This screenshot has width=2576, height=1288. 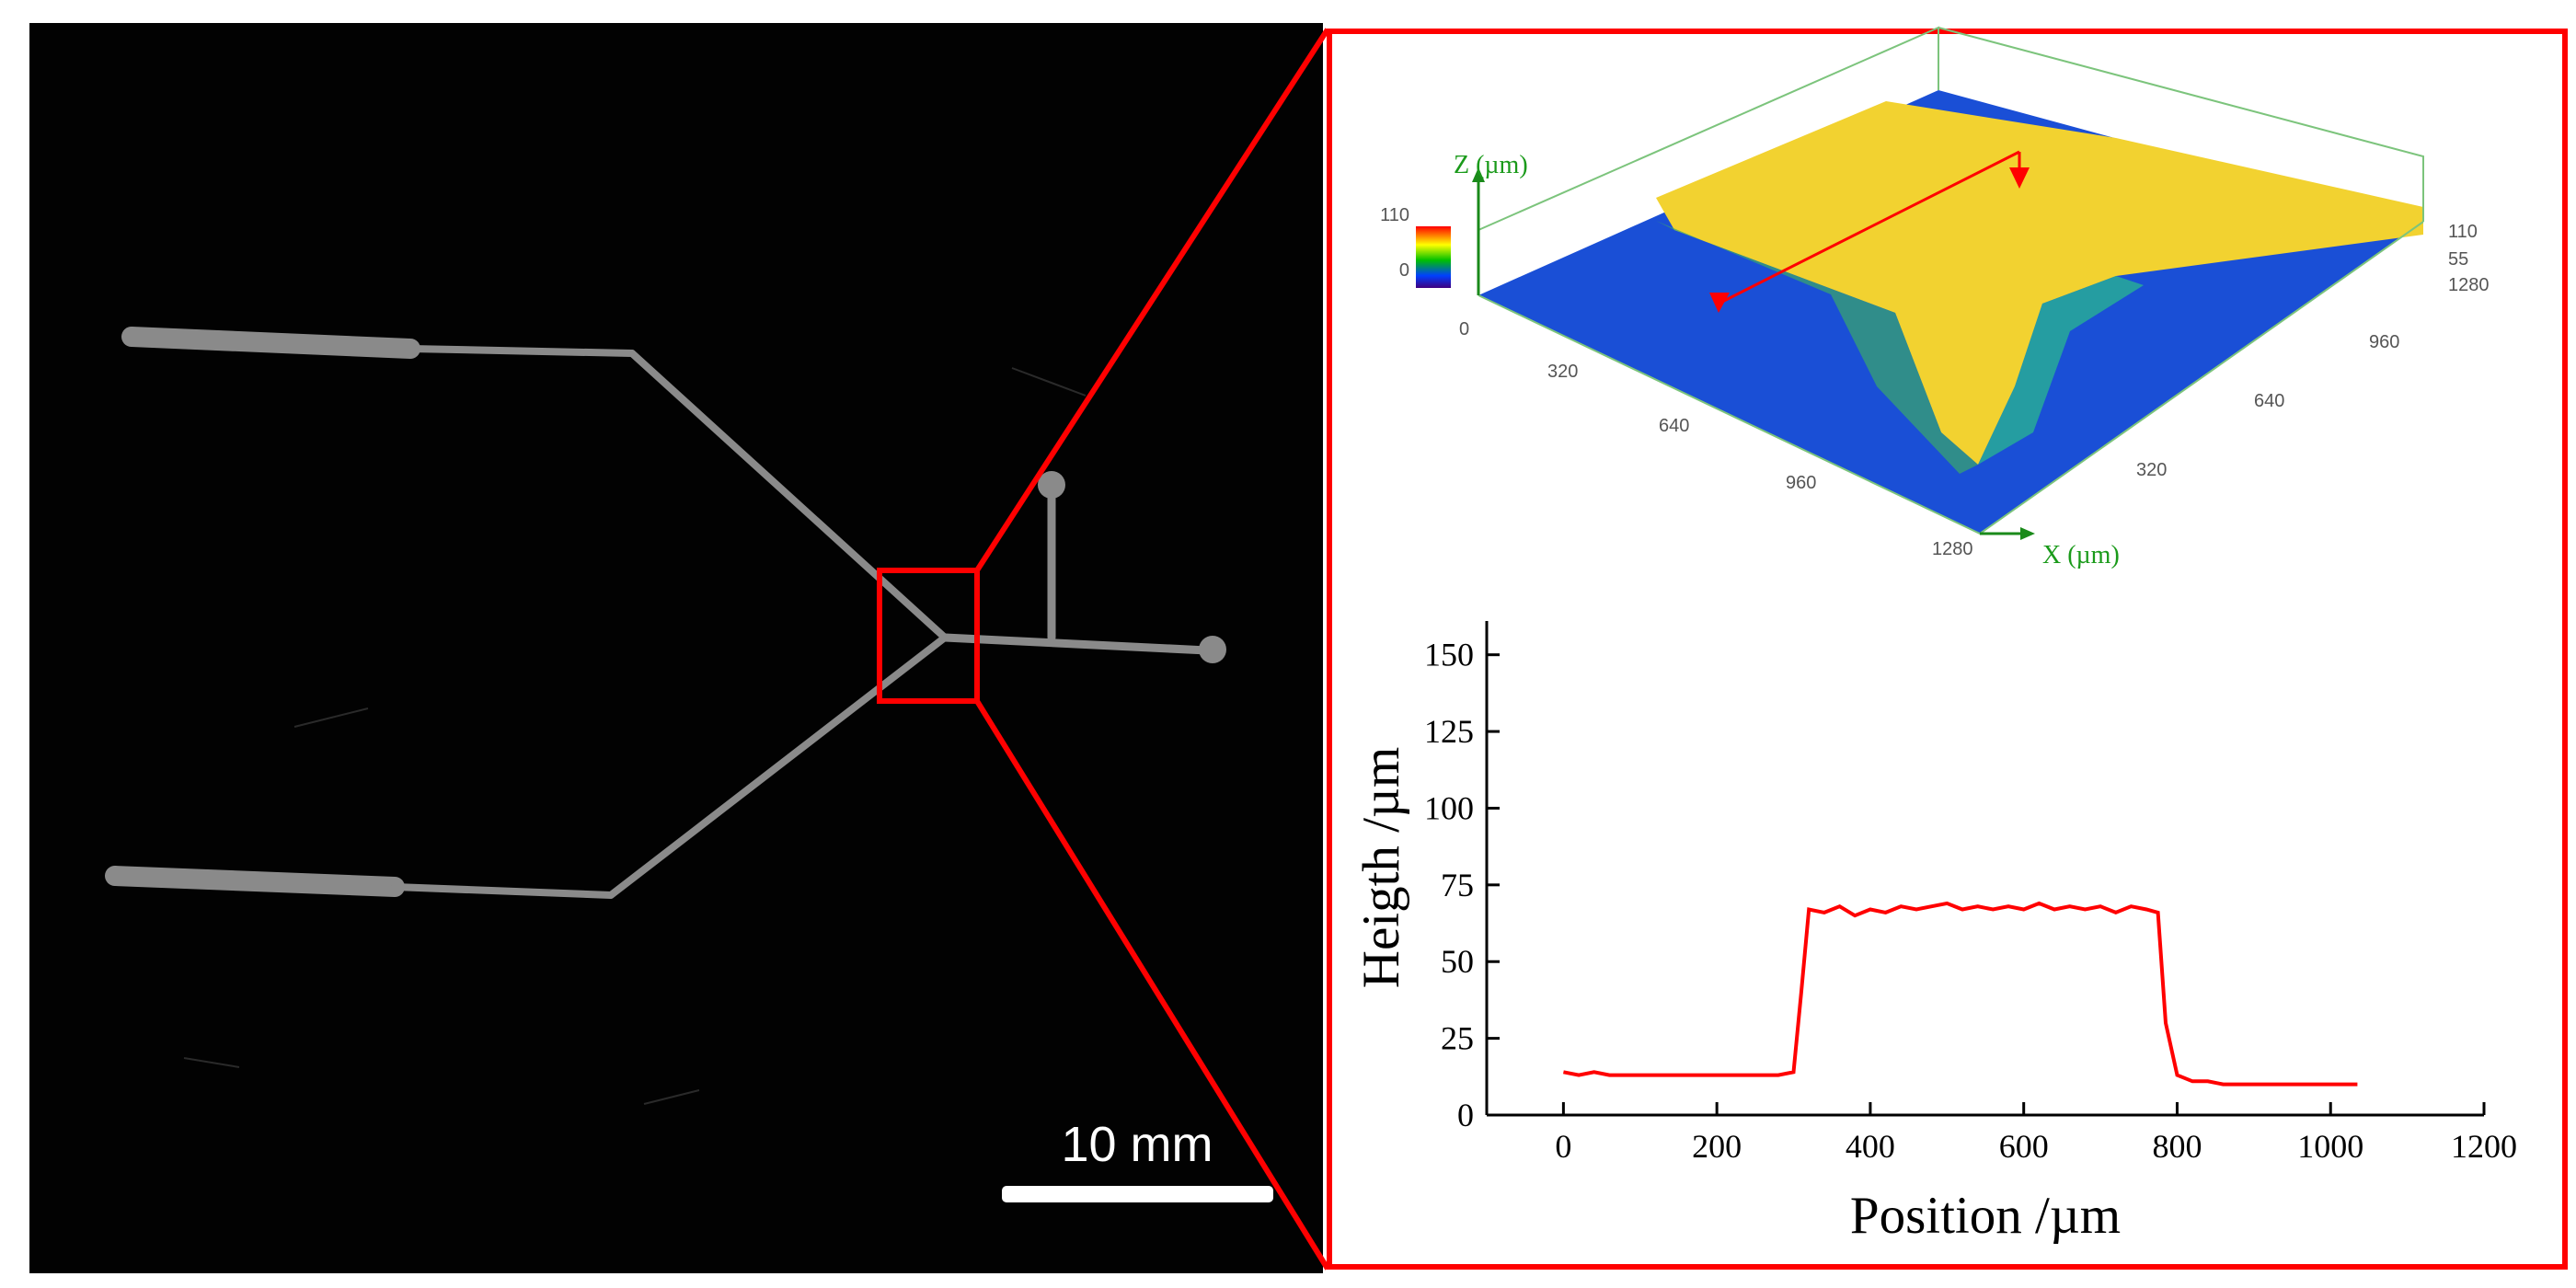 What do you see at coordinates (2081, 555) in the screenshot?
I see `x-axis-label: X (µm)` at bounding box center [2081, 555].